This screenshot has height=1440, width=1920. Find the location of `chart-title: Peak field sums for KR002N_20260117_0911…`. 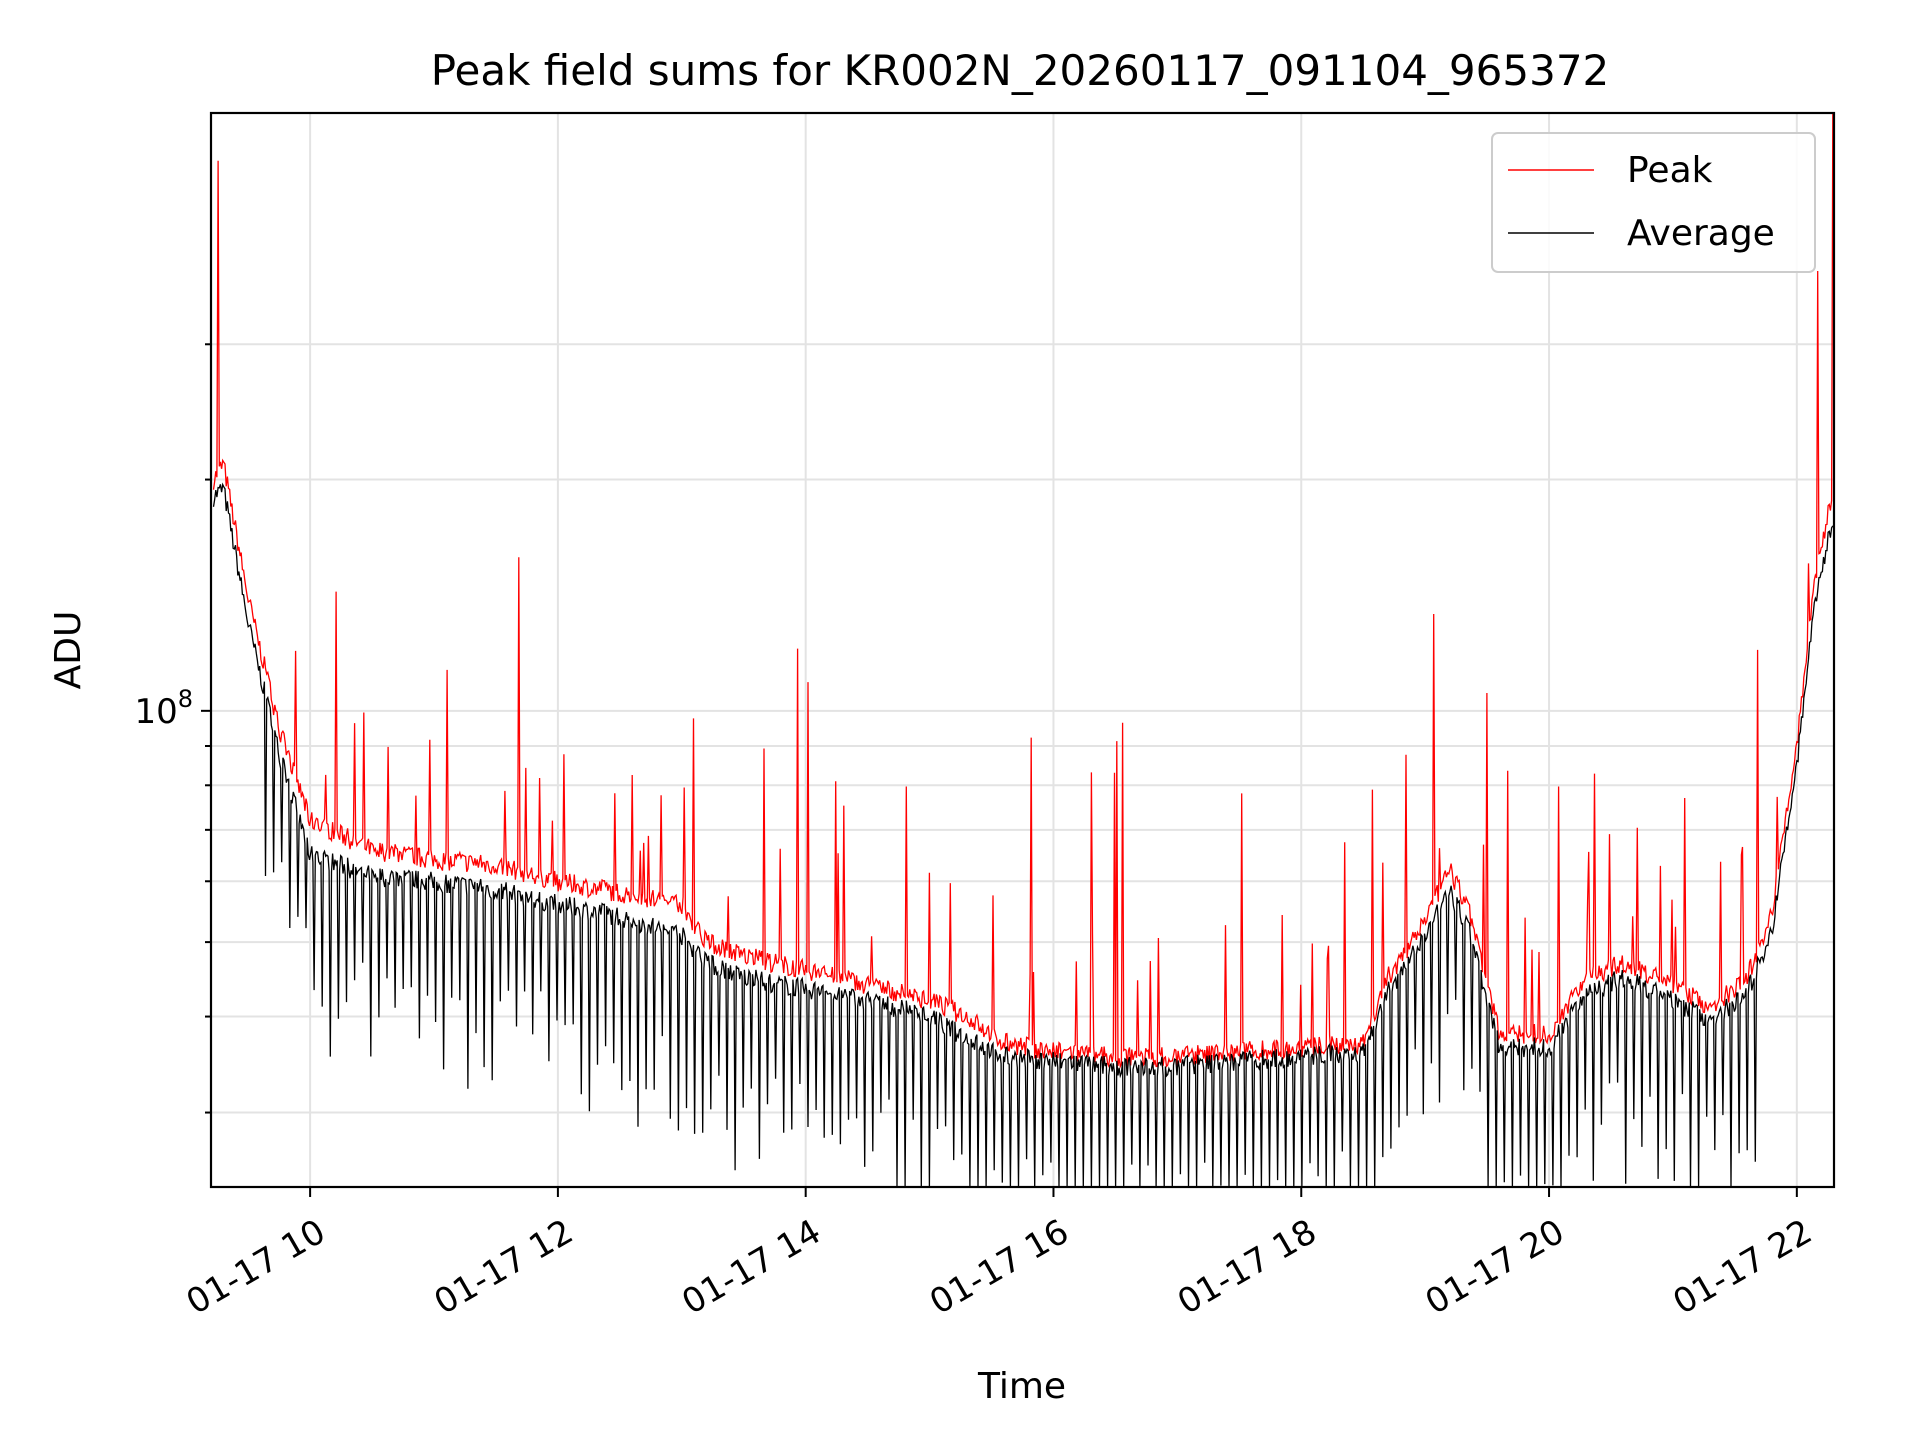

chart-title: Peak field sums for KR002N_20260117_0911… is located at coordinates (1020, 70).